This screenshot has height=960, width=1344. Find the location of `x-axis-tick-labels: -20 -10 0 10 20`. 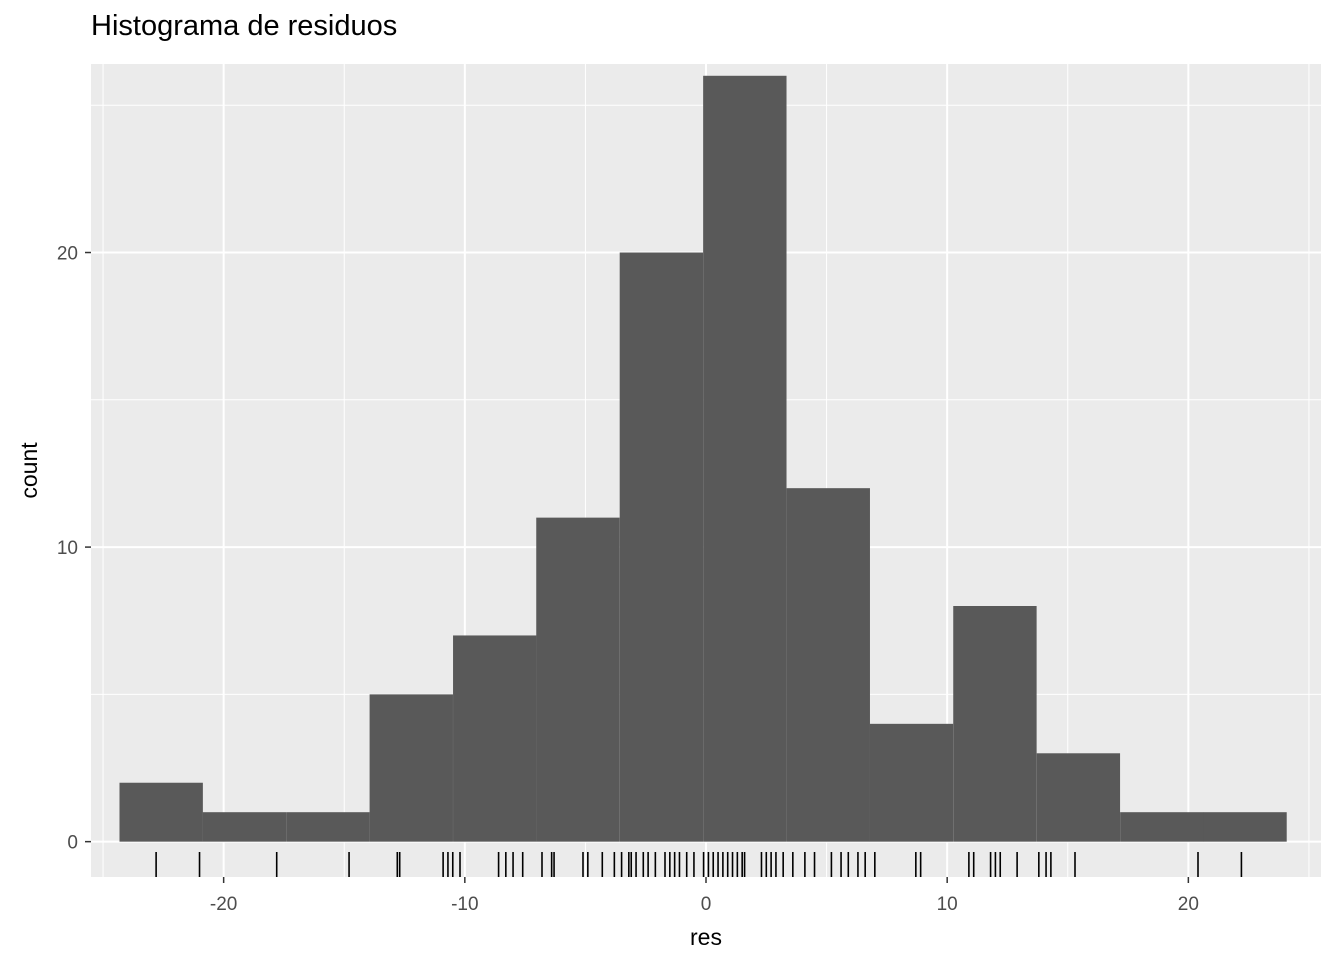

x-axis-tick-labels: -20 -10 0 10 20 is located at coordinates (704, 904).